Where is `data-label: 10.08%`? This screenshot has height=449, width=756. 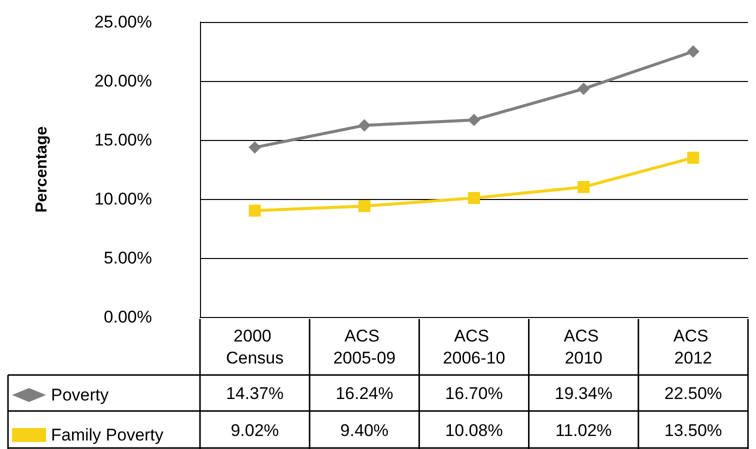 data-label: 10.08% is located at coordinates (474, 430).